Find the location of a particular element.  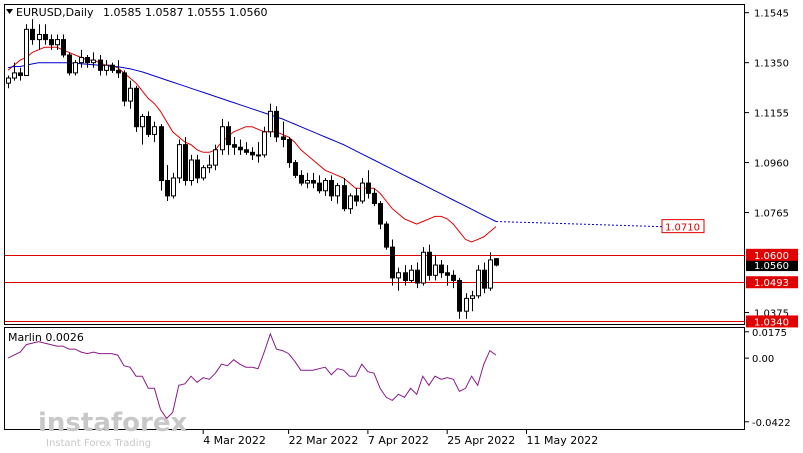

indicator-tick-label: 0.0175 is located at coordinates (769, 333).